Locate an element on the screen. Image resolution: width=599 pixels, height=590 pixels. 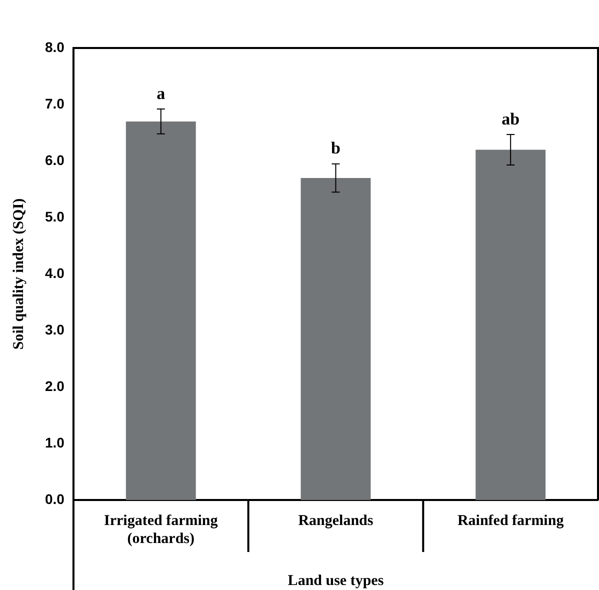
y-axis-title: Soil quality index (SQI) is located at coordinates (18, 274).